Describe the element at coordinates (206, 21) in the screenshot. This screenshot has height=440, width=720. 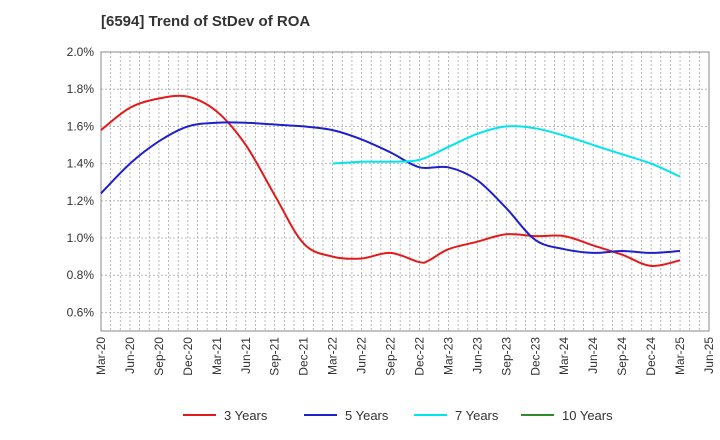
I see `chart-title: [6594] Trend of StDev of ROA` at that location.